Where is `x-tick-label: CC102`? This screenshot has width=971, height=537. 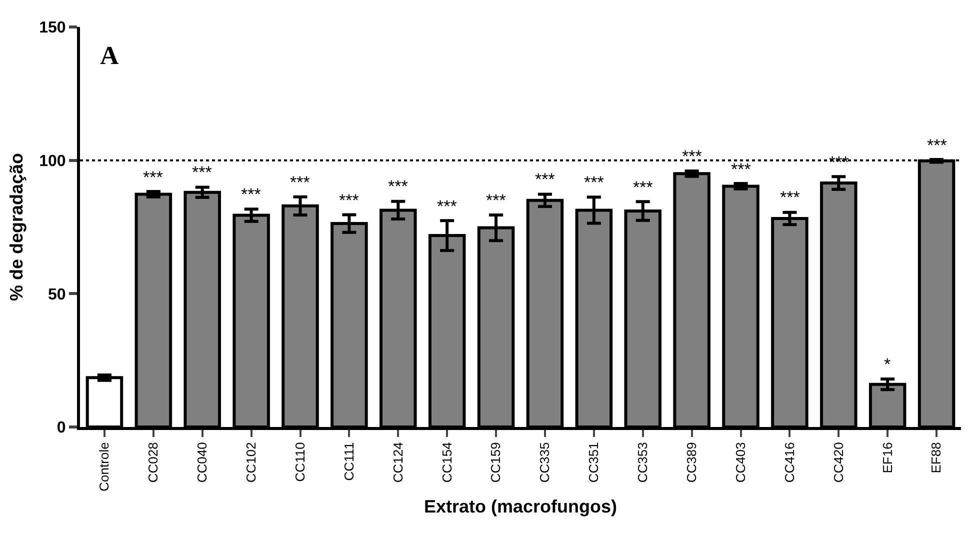
x-tick-label: CC102 is located at coordinates (251, 462).